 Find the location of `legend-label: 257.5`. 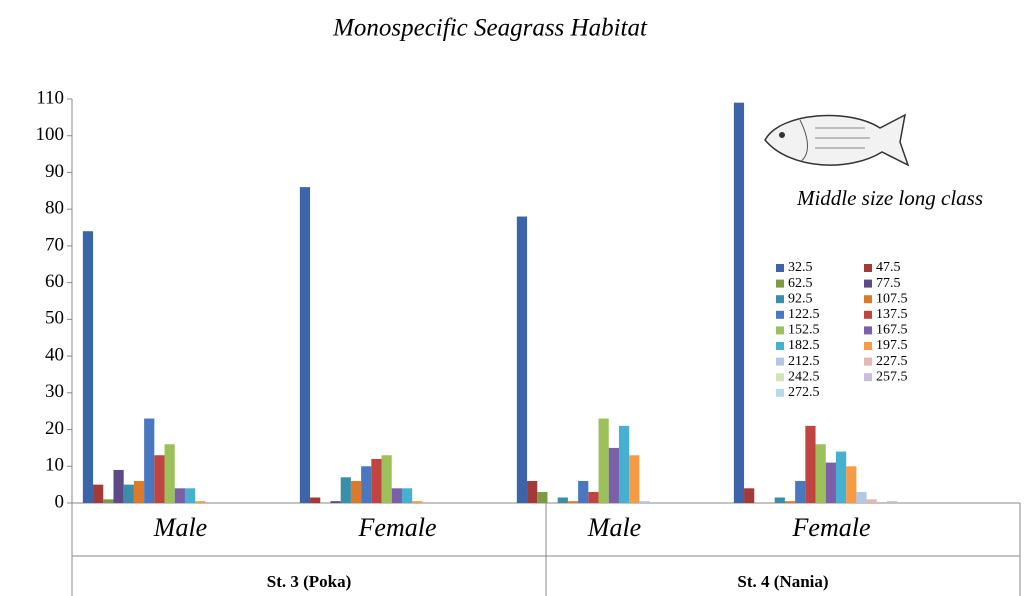

legend-label: 257.5 is located at coordinates (892, 376).